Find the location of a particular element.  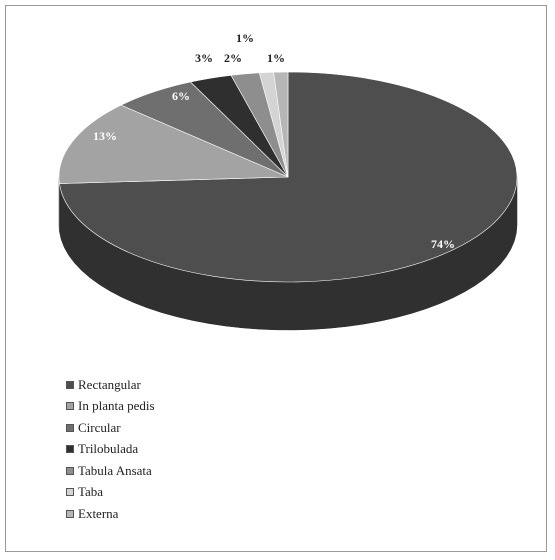

legend-item-externa: Externa is located at coordinates (110, 514).